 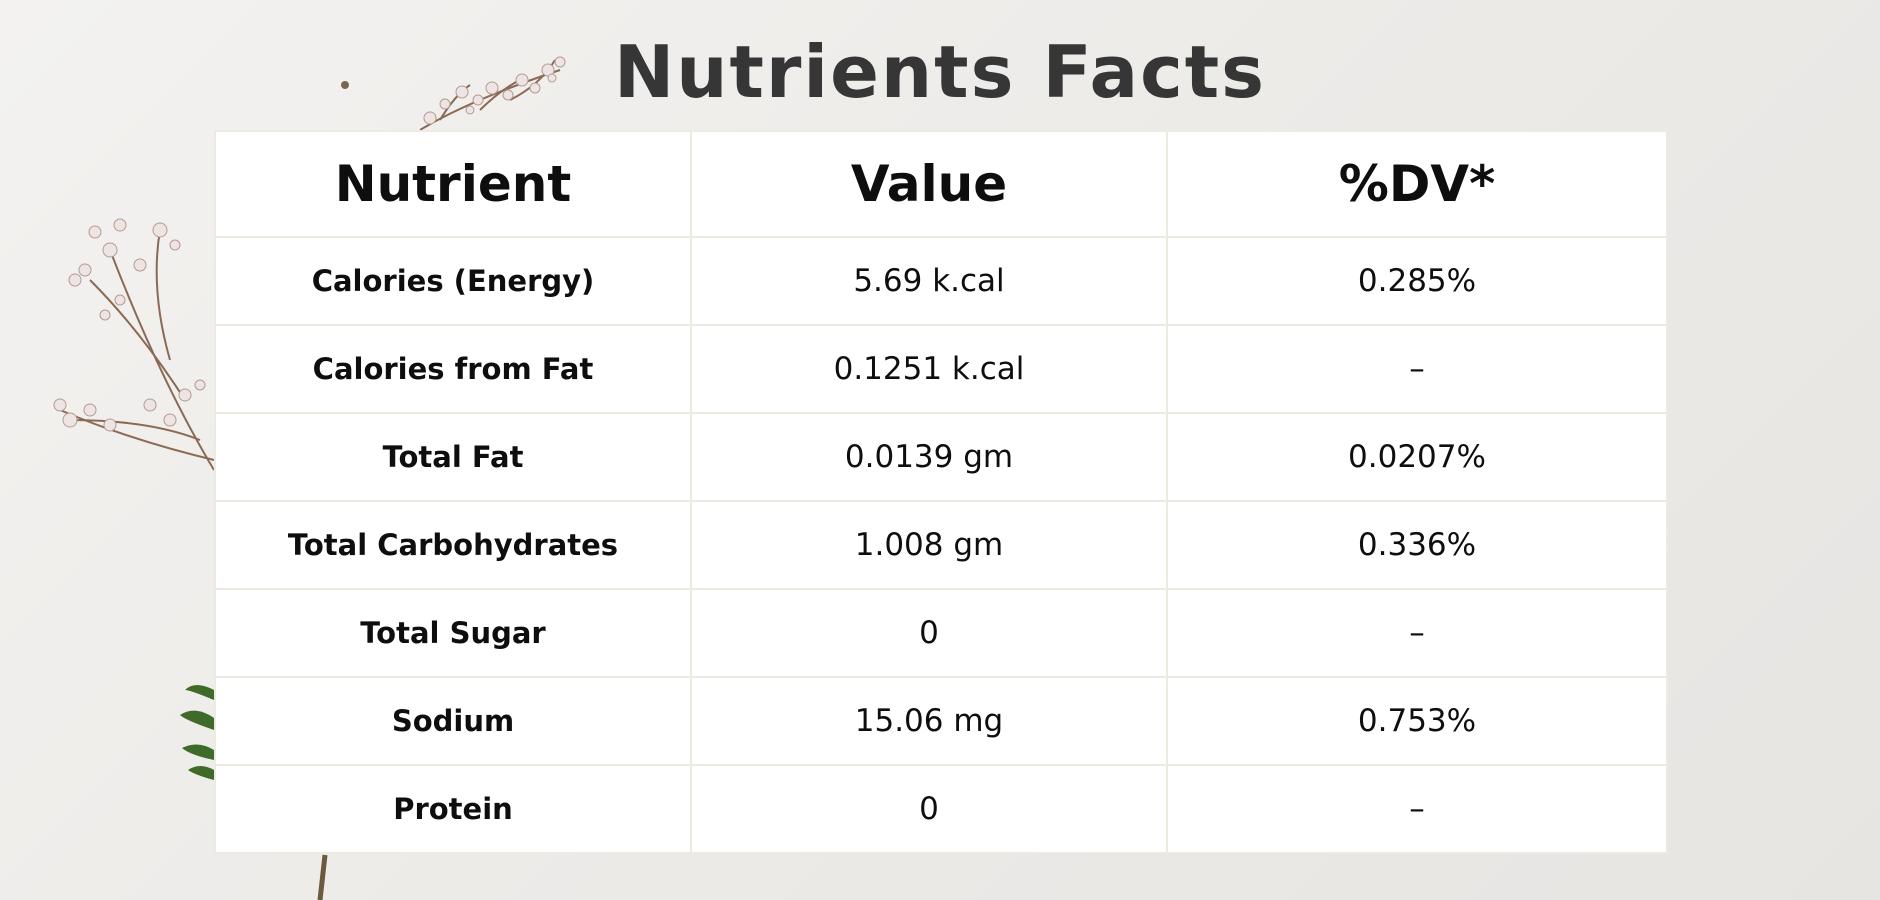 What do you see at coordinates (322, 877) in the screenshot?
I see `bottom-stem` at bounding box center [322, 877].